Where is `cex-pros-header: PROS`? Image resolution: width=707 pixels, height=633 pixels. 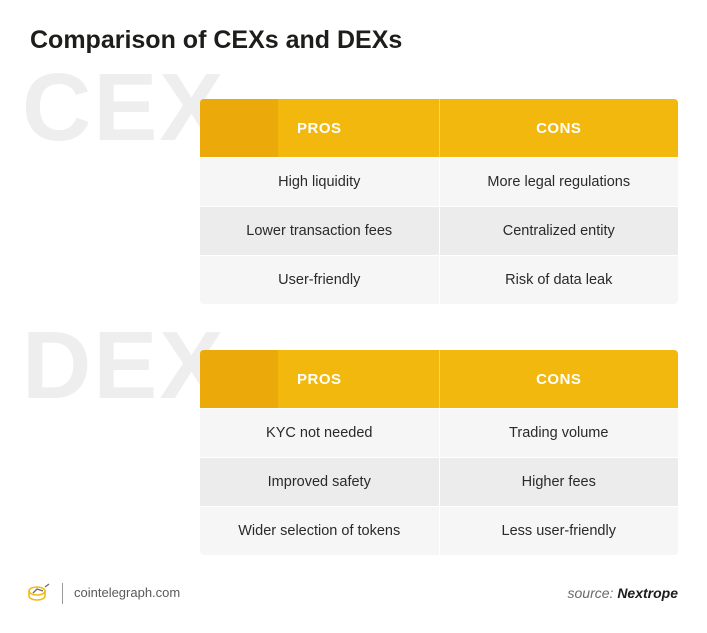
cex-pros-header: PROS is located at coordinates (319, 128).